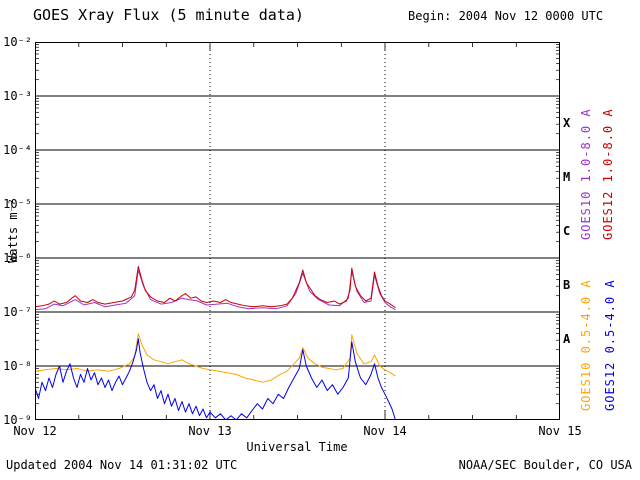  What do you see at coordinates (608, 174) in the screenshot?
I see `legend-goes12-1-0-8-0-a: GOES12 1.0-8.0 A` at bounding box center [608, 174].